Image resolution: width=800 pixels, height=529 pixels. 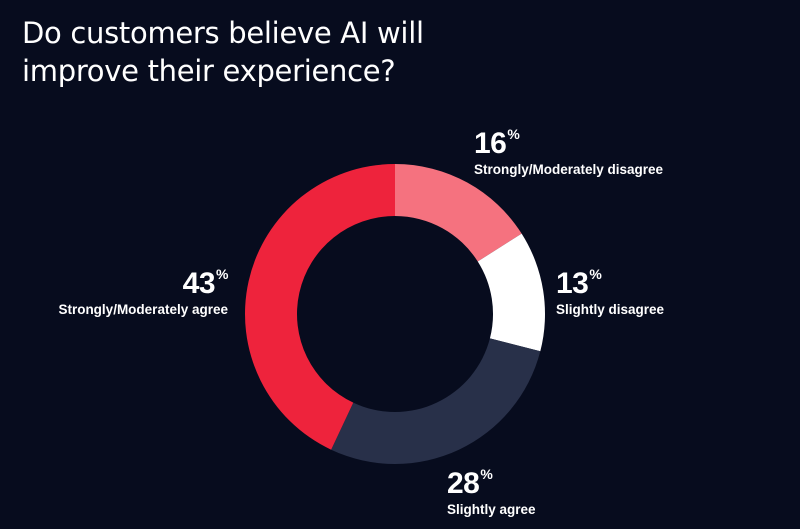 What do you see at coordinates (143, 309) in the screenshot?
I see `category-label-strongly-moderately-agree: Strongly/Moderately agree` at bounding box center [143, 309].